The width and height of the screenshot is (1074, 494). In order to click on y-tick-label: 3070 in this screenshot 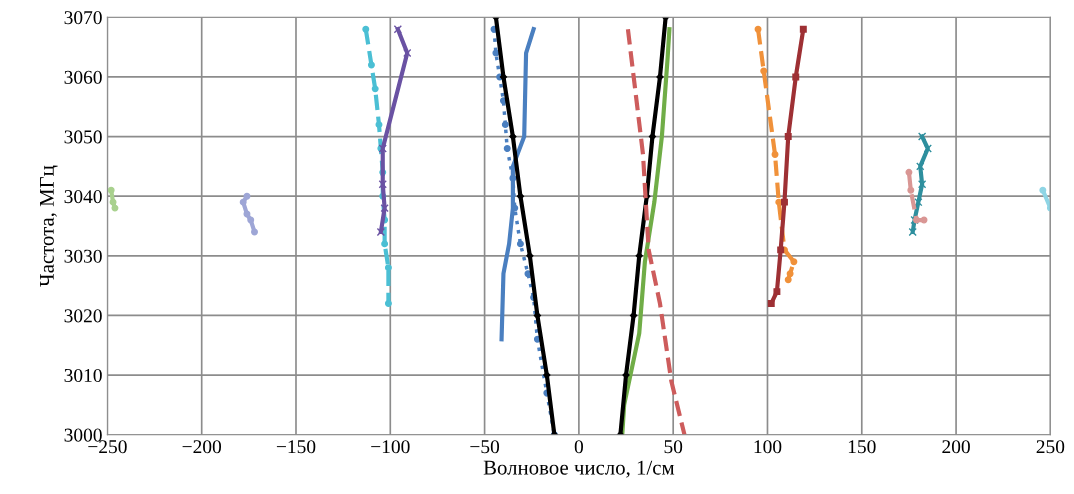, I will do `click(83, 18)`.